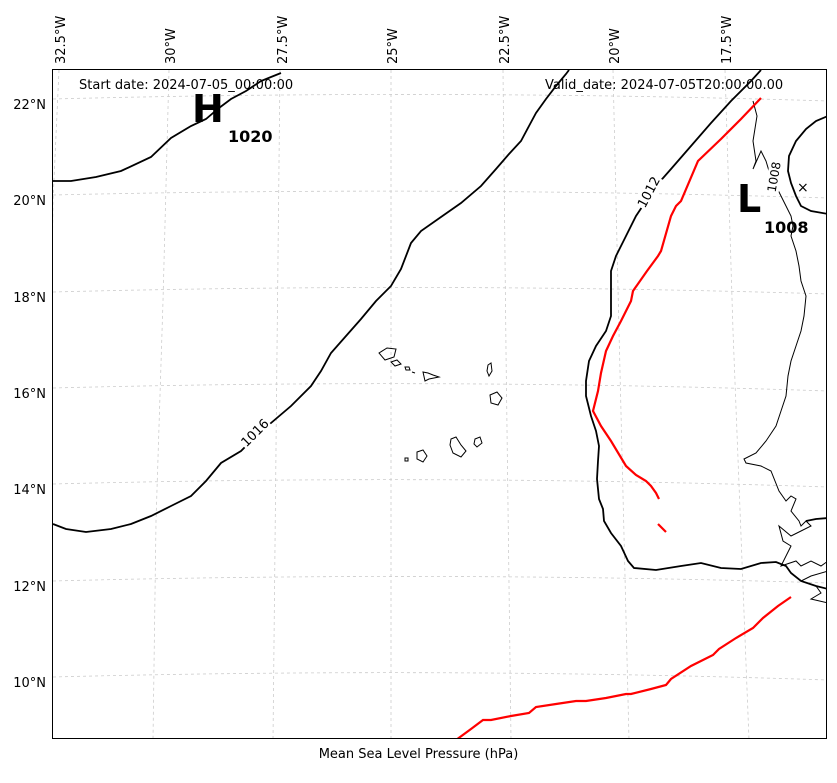  Describe the element at coordinates (418, 754) in the screenshot. I see `x-axis-label: Mean Sea Level Pressure (hPa)` at that location.